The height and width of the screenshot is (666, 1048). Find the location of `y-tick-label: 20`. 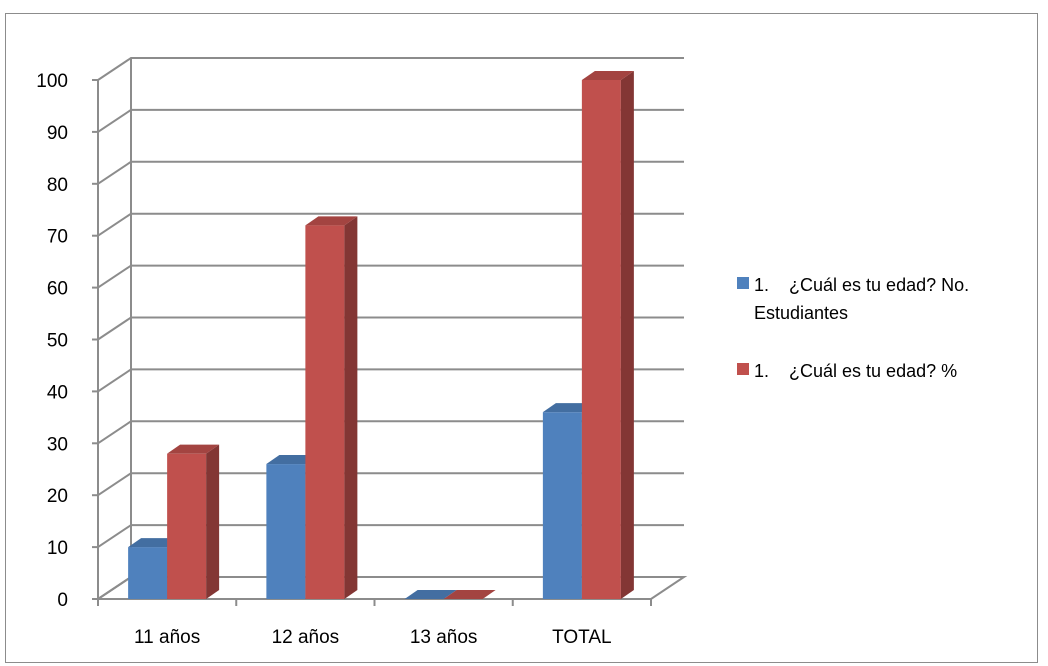

y-tick-label: 20 is located at coordinates (57, 496).